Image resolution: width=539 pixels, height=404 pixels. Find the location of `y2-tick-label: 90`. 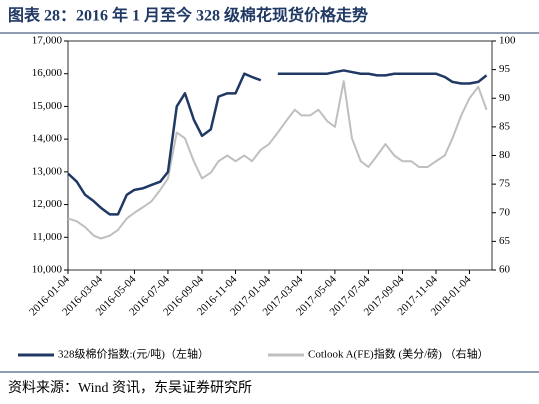

y2-tick-label: 90 is located at coordinates (505, 98).